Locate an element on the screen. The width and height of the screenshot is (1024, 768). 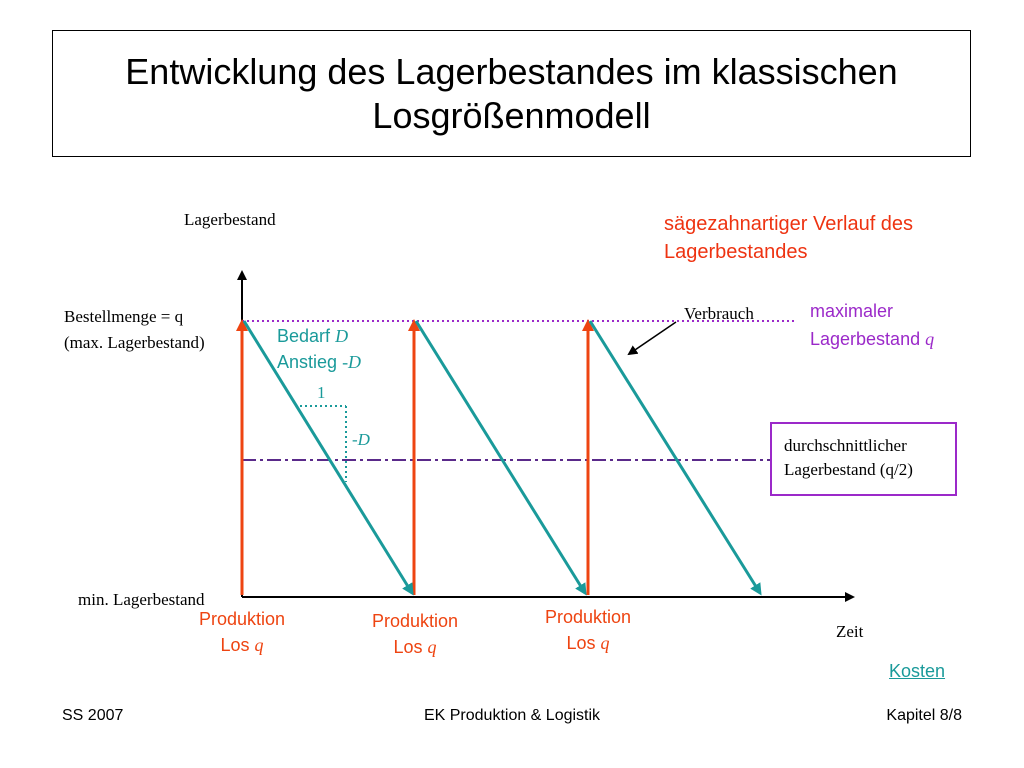
triangle-one-label: 1 is located at coordinates (321, 392).